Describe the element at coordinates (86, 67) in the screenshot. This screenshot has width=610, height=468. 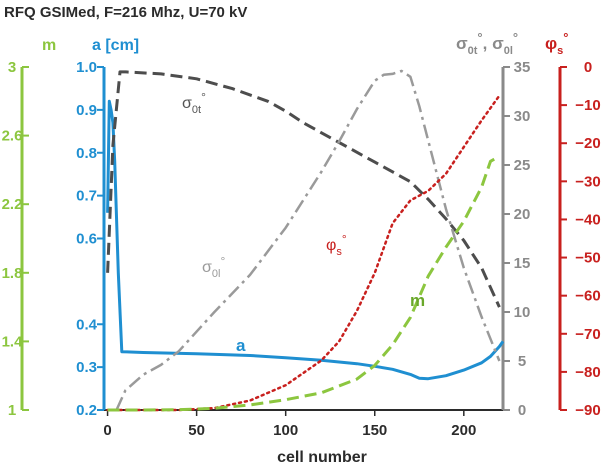
I see `a-tick-label: 1.0` at that location.